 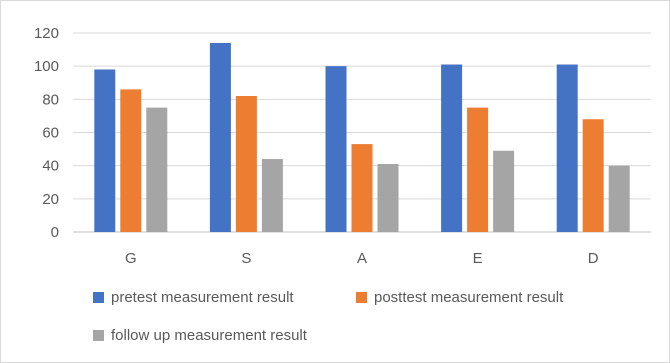 I want to click on y-tick-label: 120, so click(x=46, y=33).